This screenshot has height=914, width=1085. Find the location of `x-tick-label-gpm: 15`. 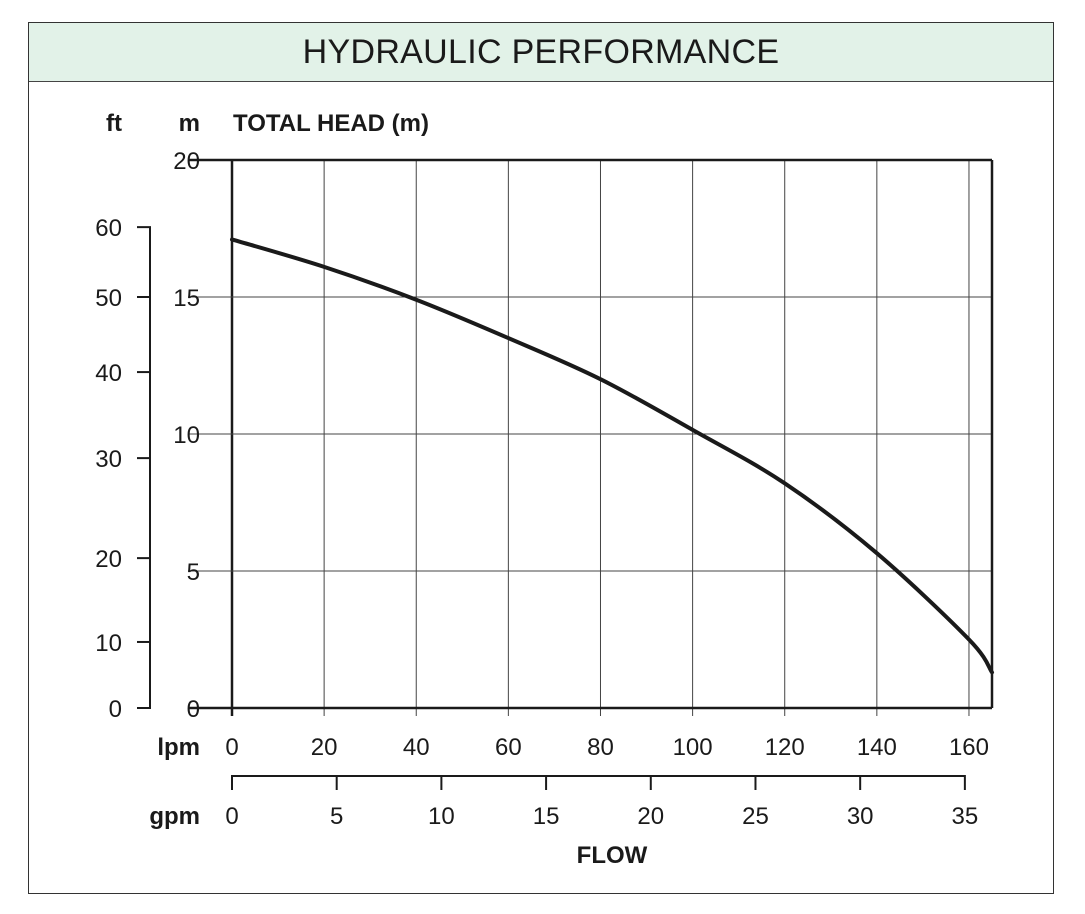

x-tick-label-gpm: 15 is located at coordinates (546, 816).